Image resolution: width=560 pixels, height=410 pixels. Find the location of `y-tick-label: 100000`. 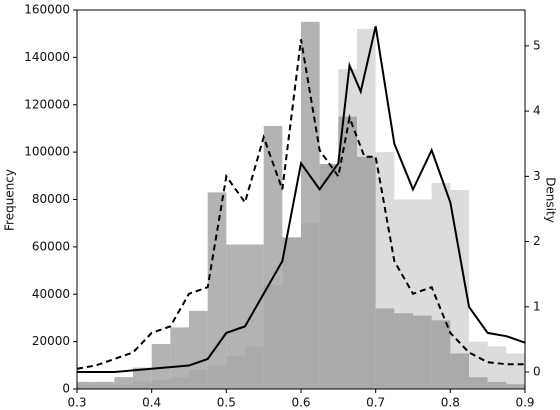

y-tick-label: 100000 is located at coordinates (47, 152).